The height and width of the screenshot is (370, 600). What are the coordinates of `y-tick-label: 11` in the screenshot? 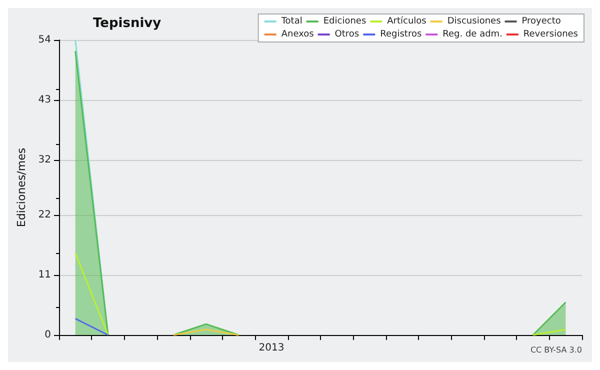 It's located at (44, 274).